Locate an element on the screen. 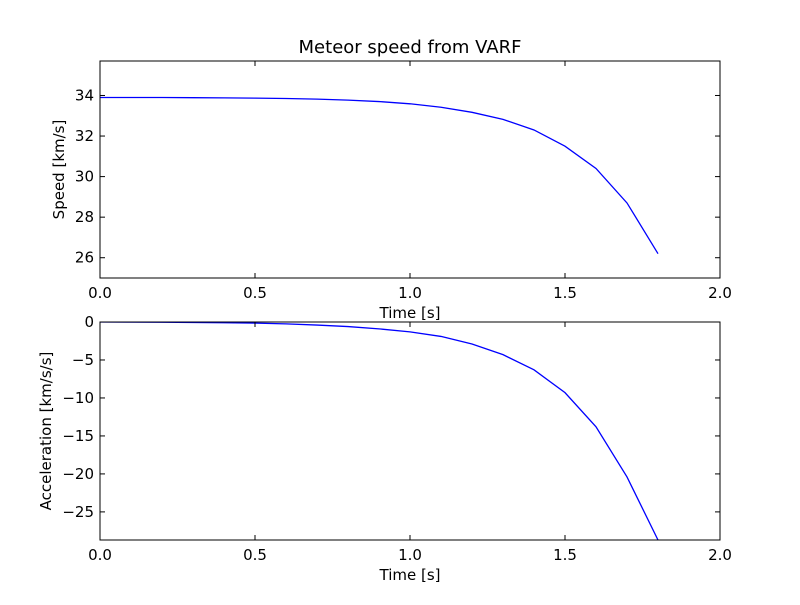 The height and width of the screenshot is (605, 800). speed-y-tick-label: 32 is located at coordinates (84, 136).